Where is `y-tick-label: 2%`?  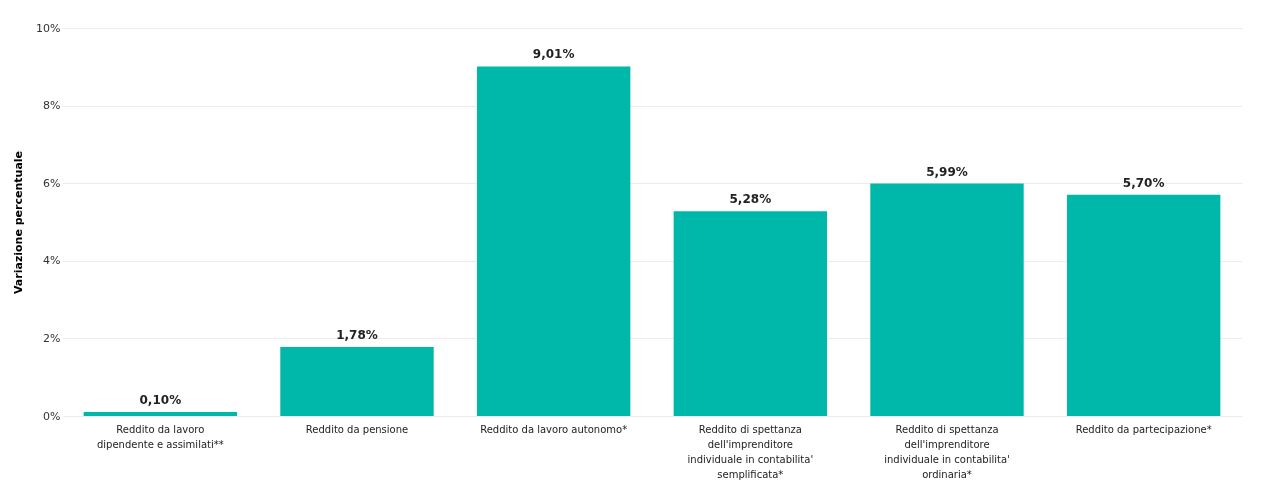
y-tick-label: 2% is located at coordinates (52, 338).